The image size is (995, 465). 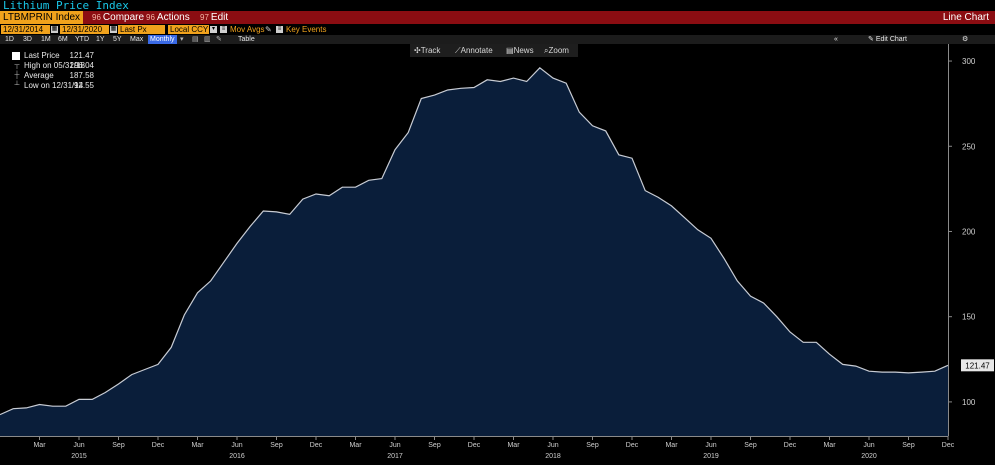 I want to click on edit-button: 97 Edit, so click(x=214, y=17).